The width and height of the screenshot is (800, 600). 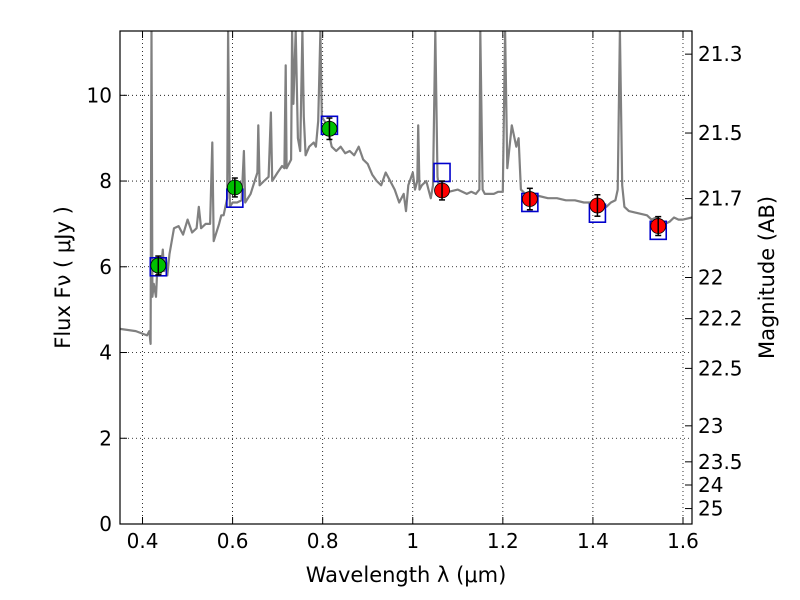 I want to click on y-axis-left: 0 2 4 6 8 10, so click(x=107, y=309).